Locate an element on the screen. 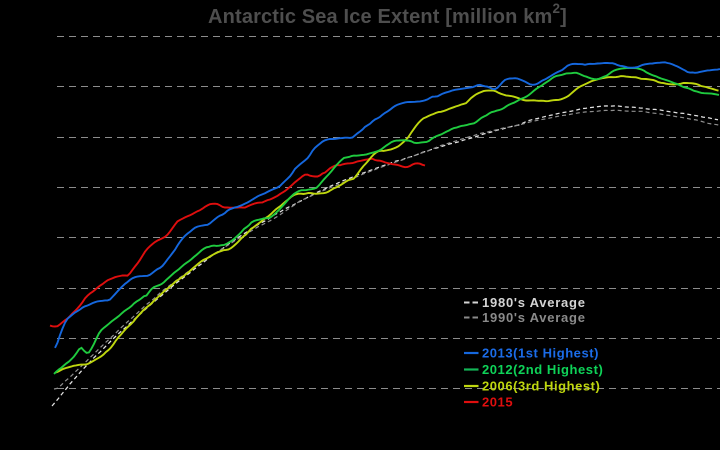 This screenshot has height=450, width=720. svg-text: 2006(3rd Highest) is located at coordinates (541, 386).